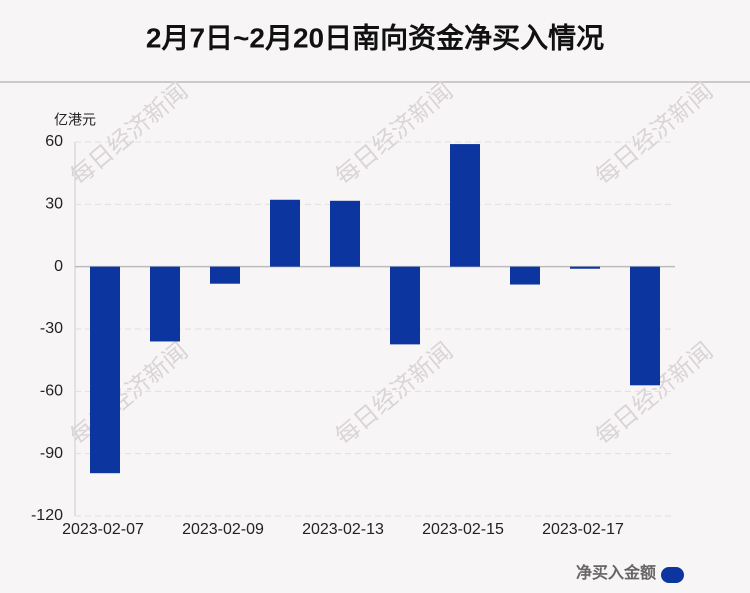 This screenshot has width=750, height=593. I want to click on x-tick-label: 2023-02-13, so click(343, 529).